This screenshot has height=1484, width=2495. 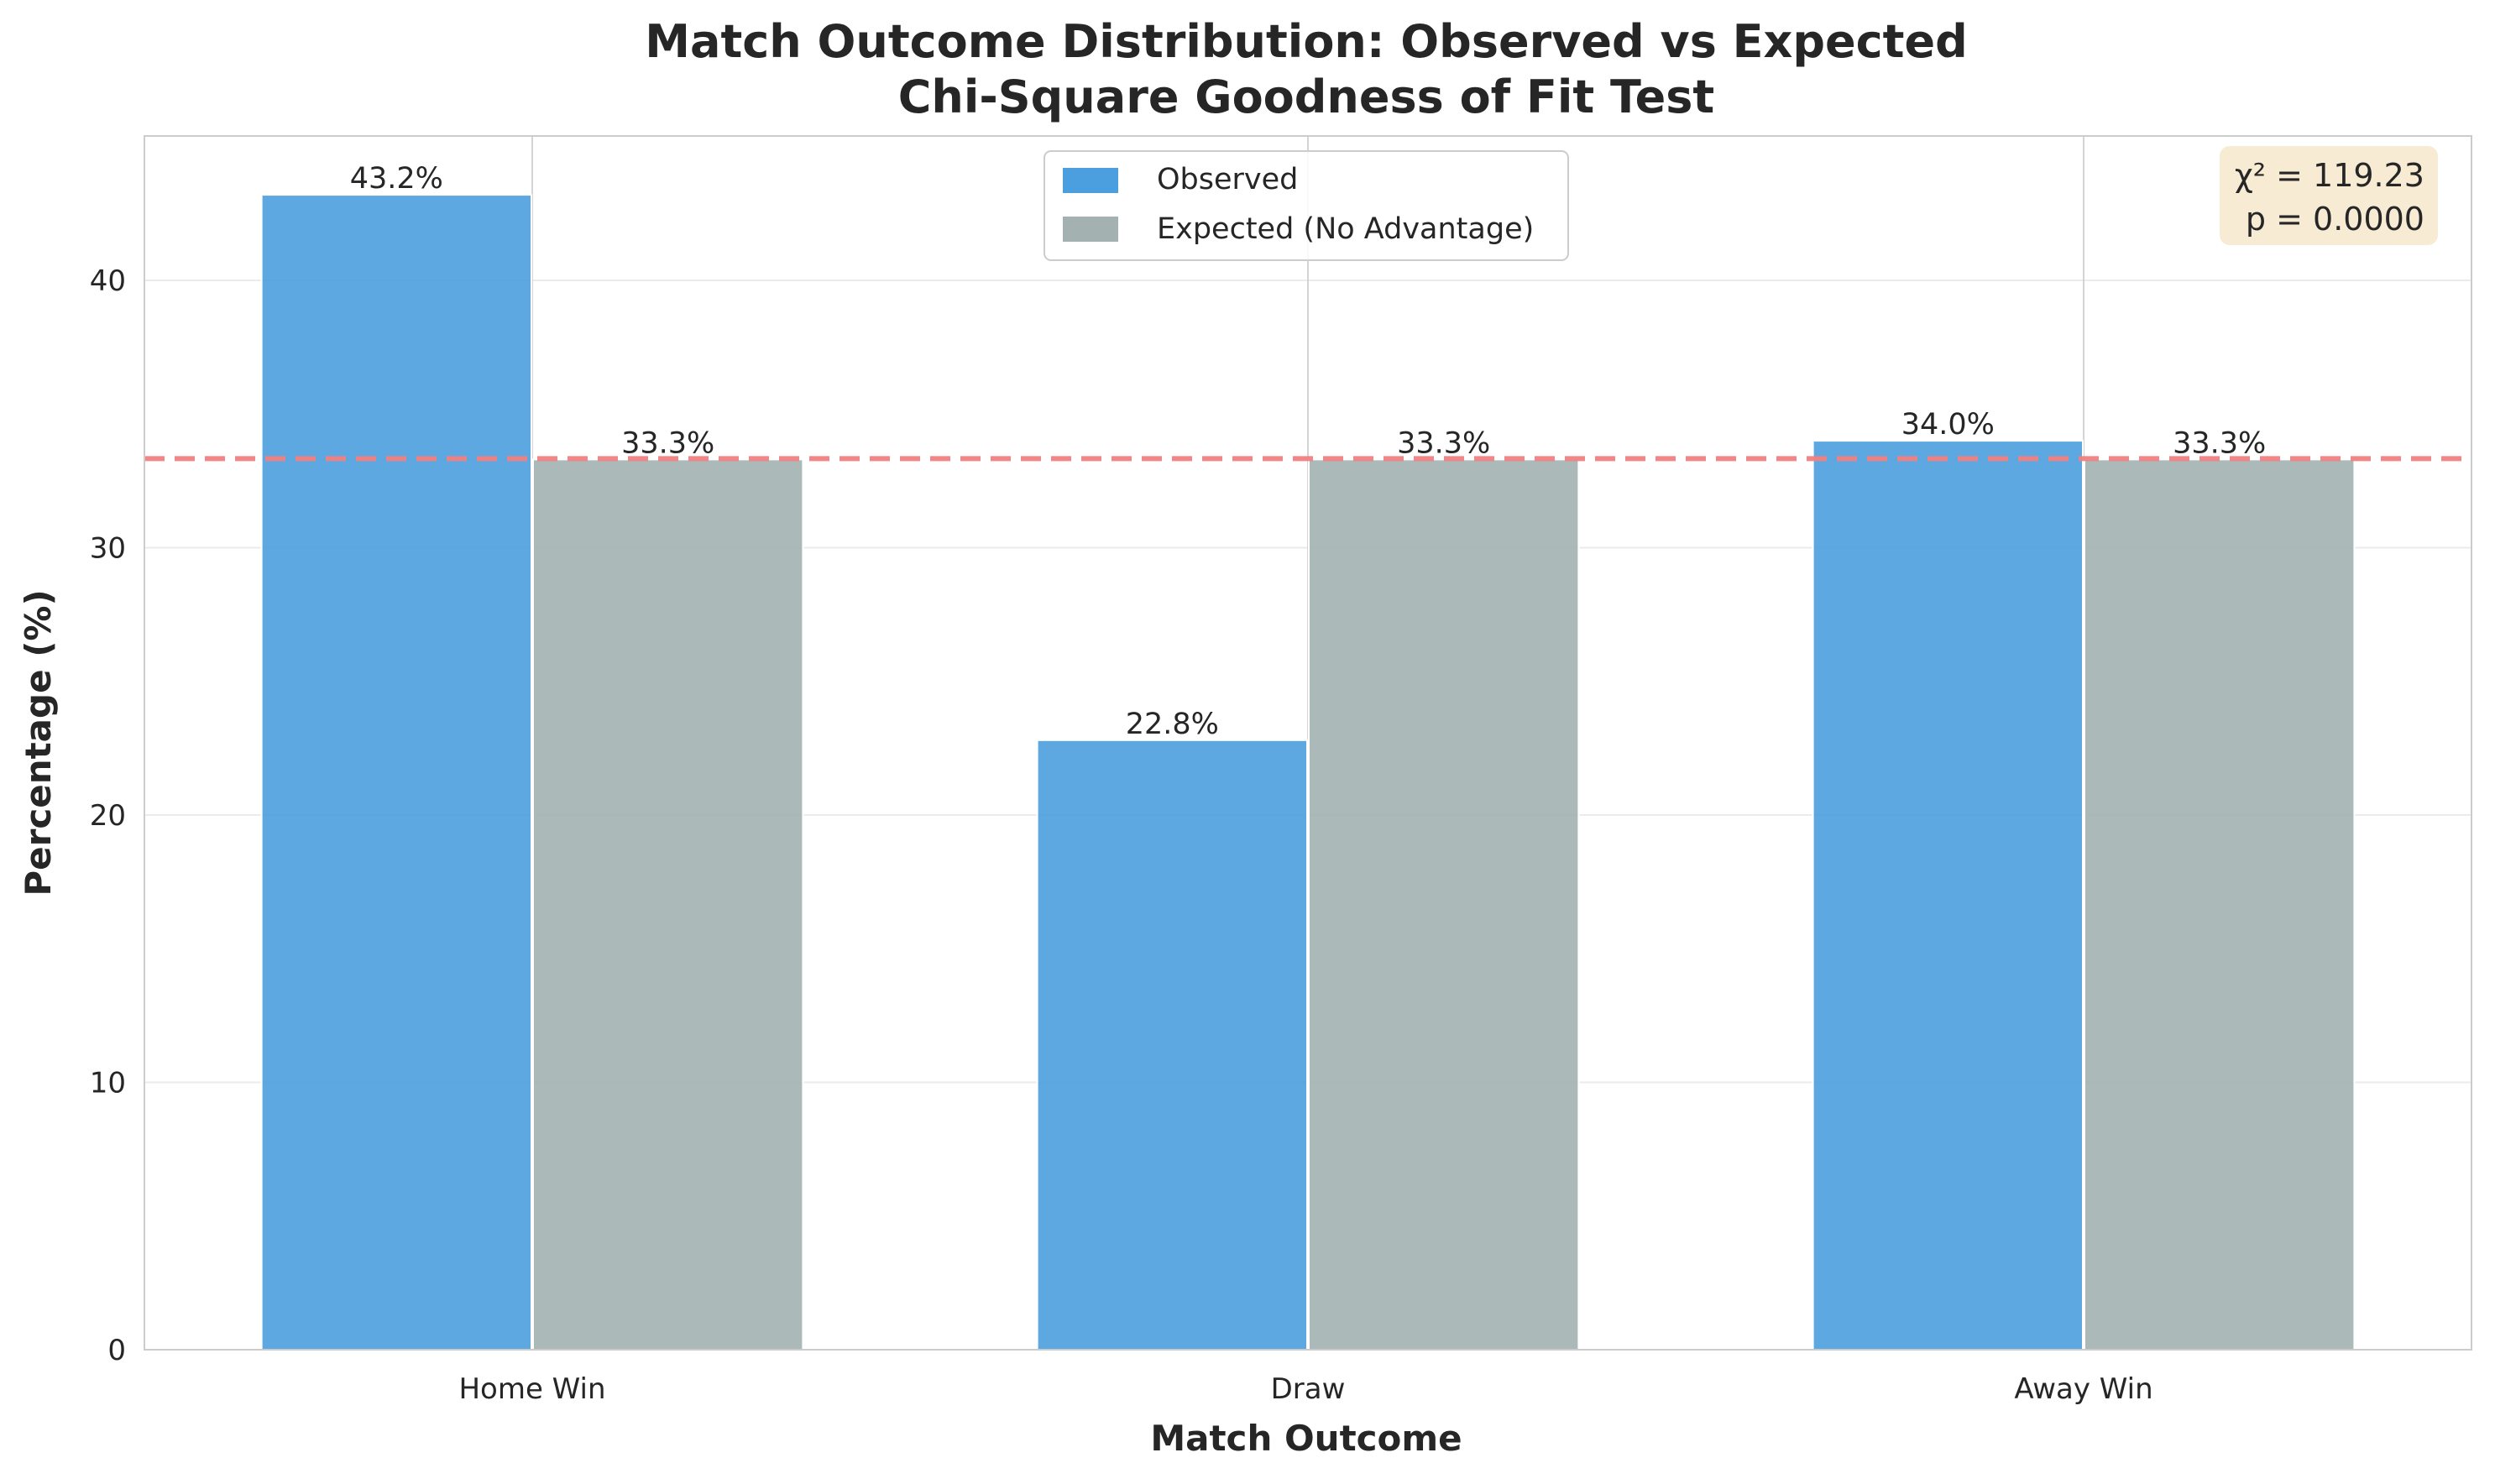 I want to click on legend-swatch-observed, so click(x=1090, y=180).